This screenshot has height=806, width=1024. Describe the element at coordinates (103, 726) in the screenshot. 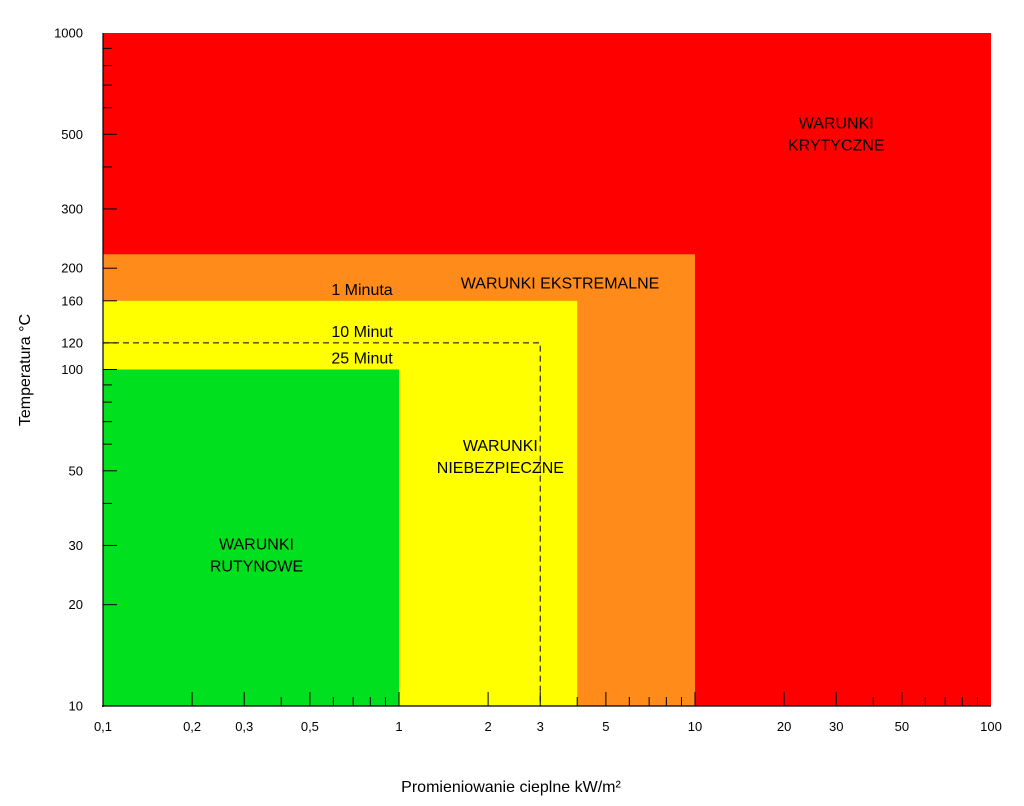

I see `x-tick-label-0: 0,1` at that location.